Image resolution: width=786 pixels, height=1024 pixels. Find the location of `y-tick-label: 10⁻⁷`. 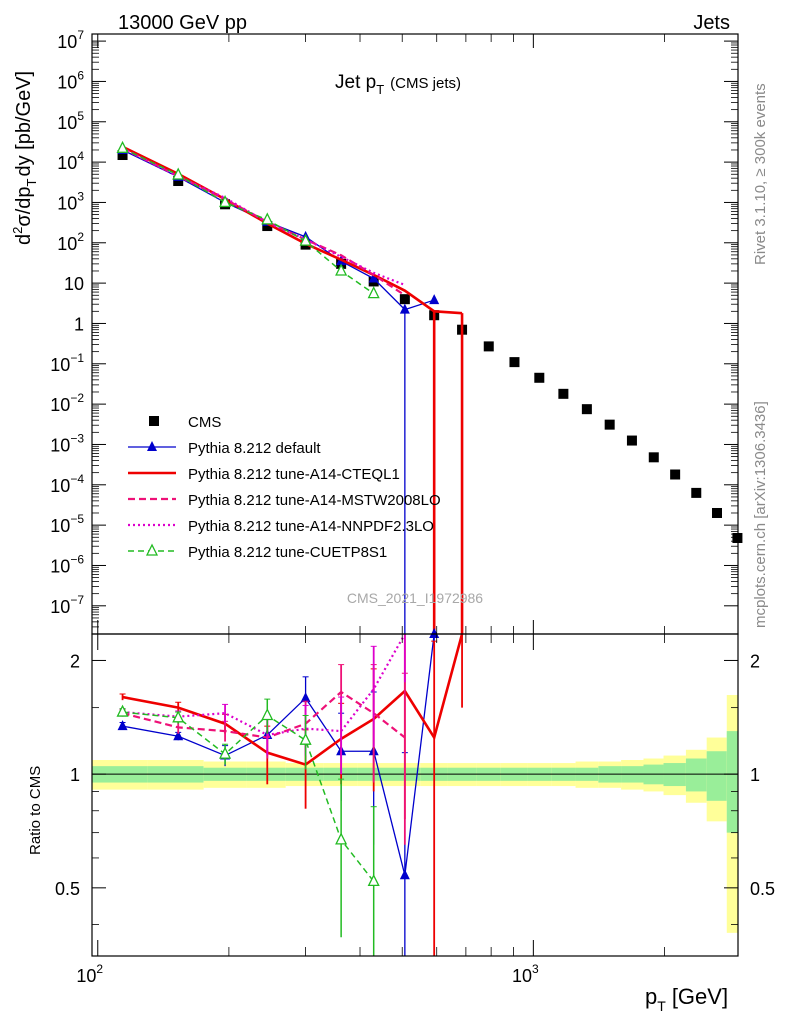

y-tick-label: 10⁻⁷ is located at coordinates (67, 605).